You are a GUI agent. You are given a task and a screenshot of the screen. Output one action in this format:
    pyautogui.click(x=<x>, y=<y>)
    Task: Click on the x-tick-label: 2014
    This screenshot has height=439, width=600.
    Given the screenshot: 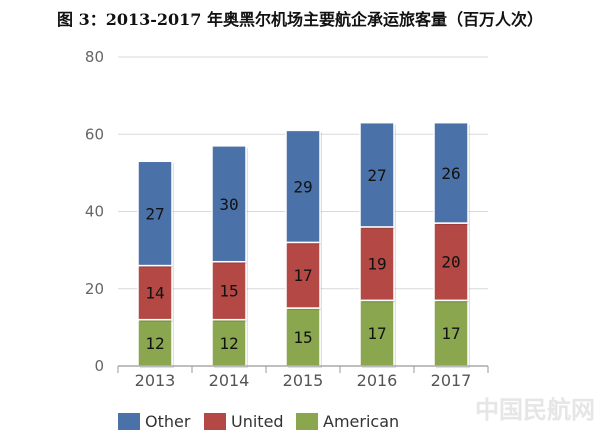 What is the action you would take?
    pyautogui.click(x=229, y=380)
    